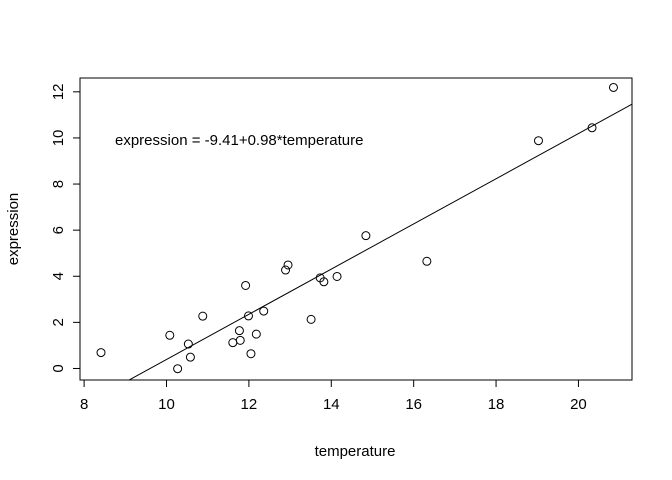 The width and height of the screenshot is (672, 480). I want to click on regression-equation-label: expression = -9.41+0.98*temperature, so click(239, 140).